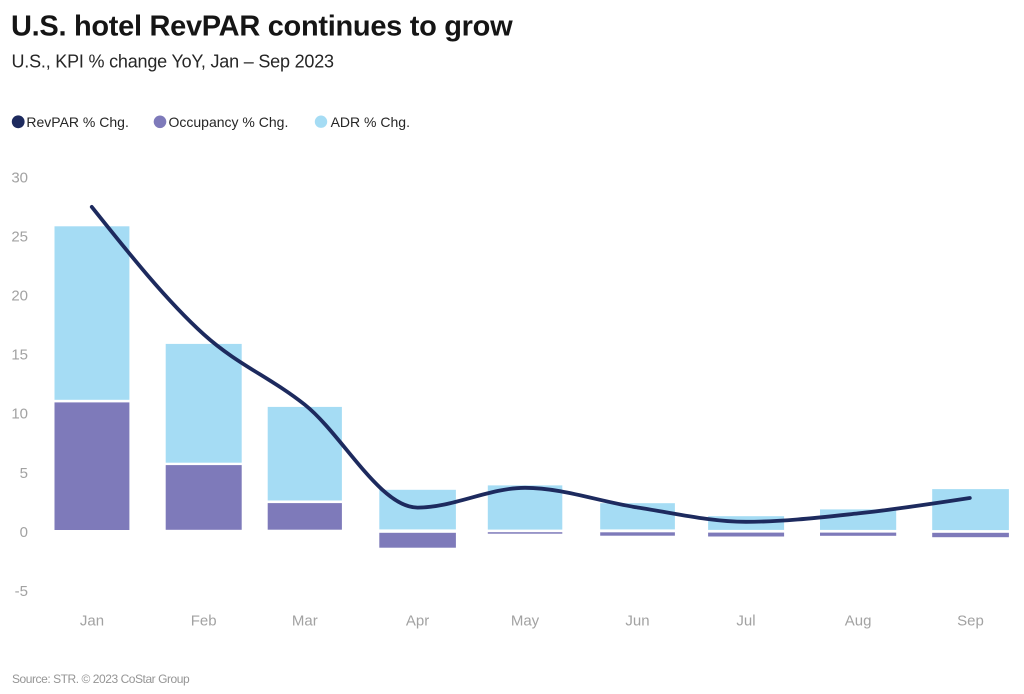 The width and height of the screenshot is (1024, 694). What do you see at coordinates (262, 26) in the screenshot?
I see `svg-text:U.S. hotel RevPAR continues to: U.S. hotel RevPAR continues to grow` at bounding box center [262, 26].